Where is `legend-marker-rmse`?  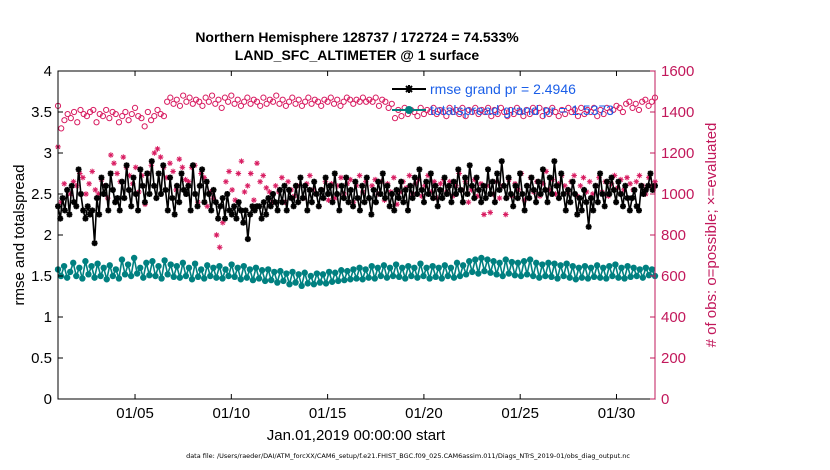
legend-marker-rmse is located at coordinates (409, 89).